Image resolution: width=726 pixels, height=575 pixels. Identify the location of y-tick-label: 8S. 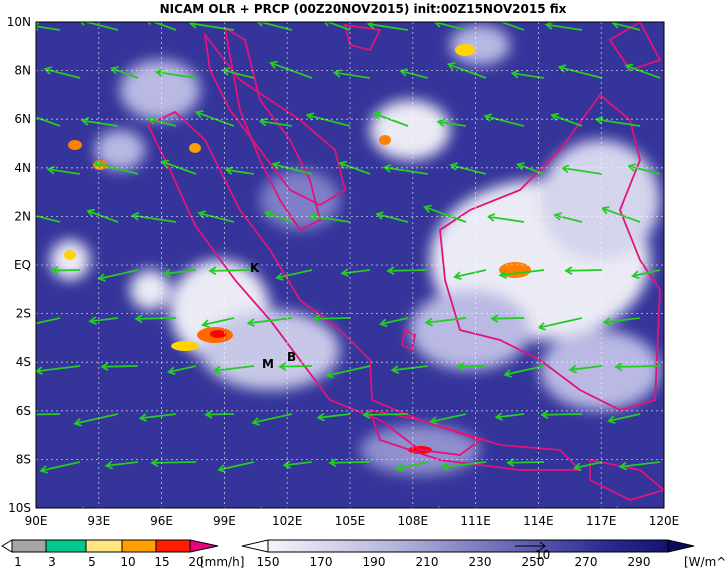
(23, 459).